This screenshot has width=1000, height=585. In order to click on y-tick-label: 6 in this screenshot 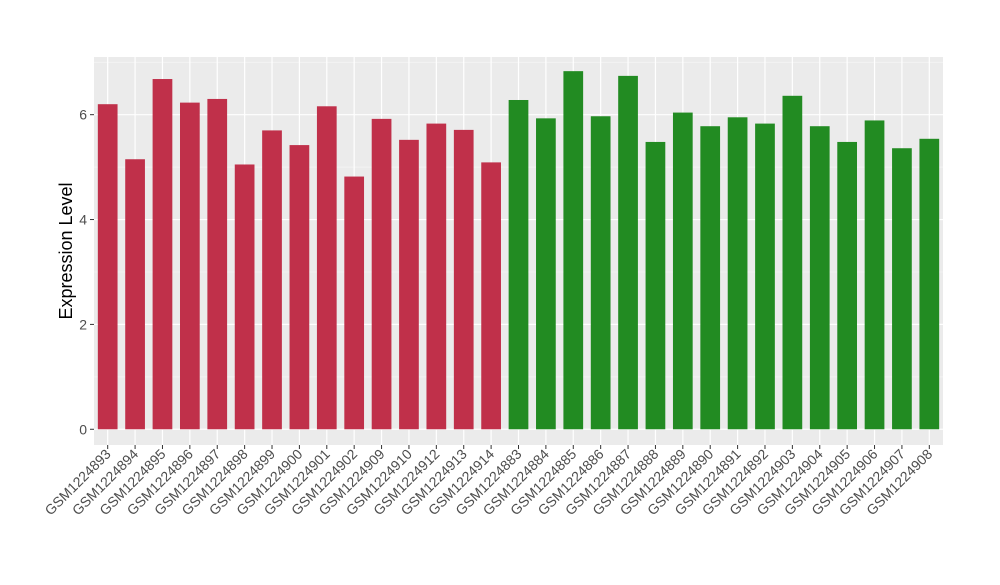, I will do `click(83, 115)`.